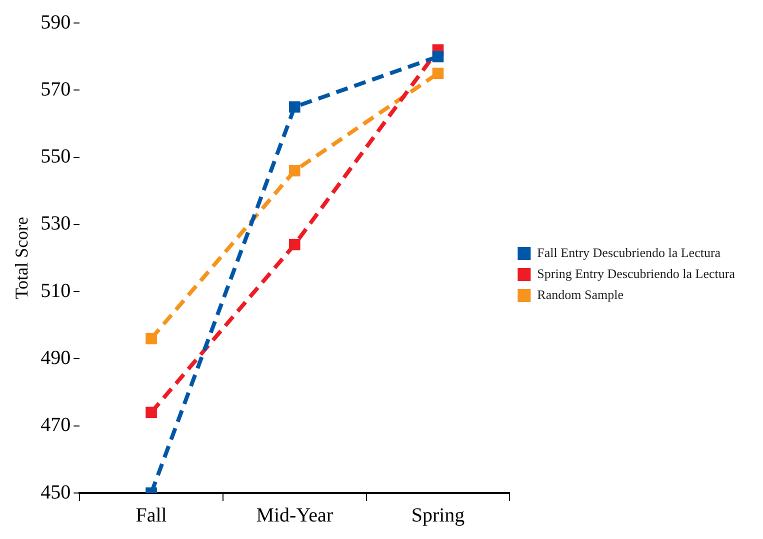 The height and width of the screenshot is (539, 763). Describe the element at coordinates (55, 357) in the screenshot. I see `y-tick-label: 490` at that location.